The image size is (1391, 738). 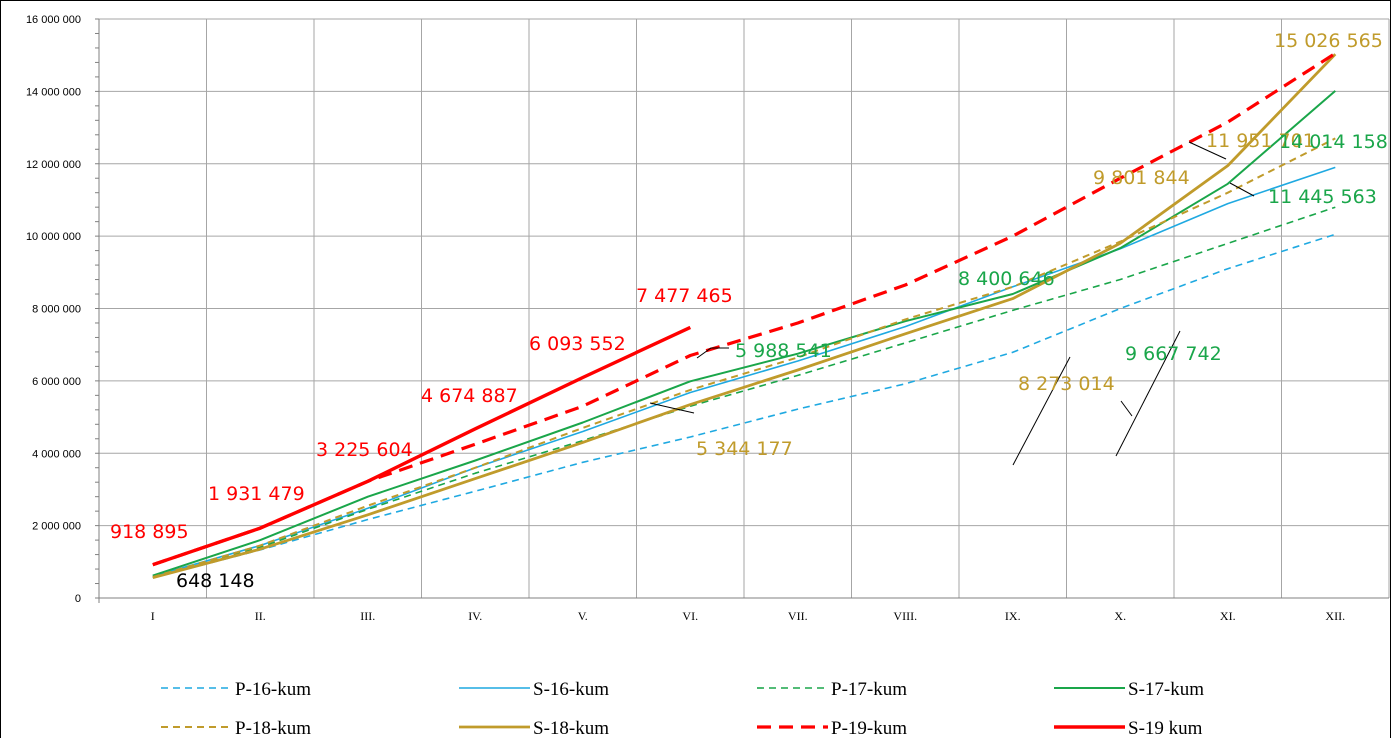 I want to click on data-label: 5 988 541, so click(x=783, y=351).